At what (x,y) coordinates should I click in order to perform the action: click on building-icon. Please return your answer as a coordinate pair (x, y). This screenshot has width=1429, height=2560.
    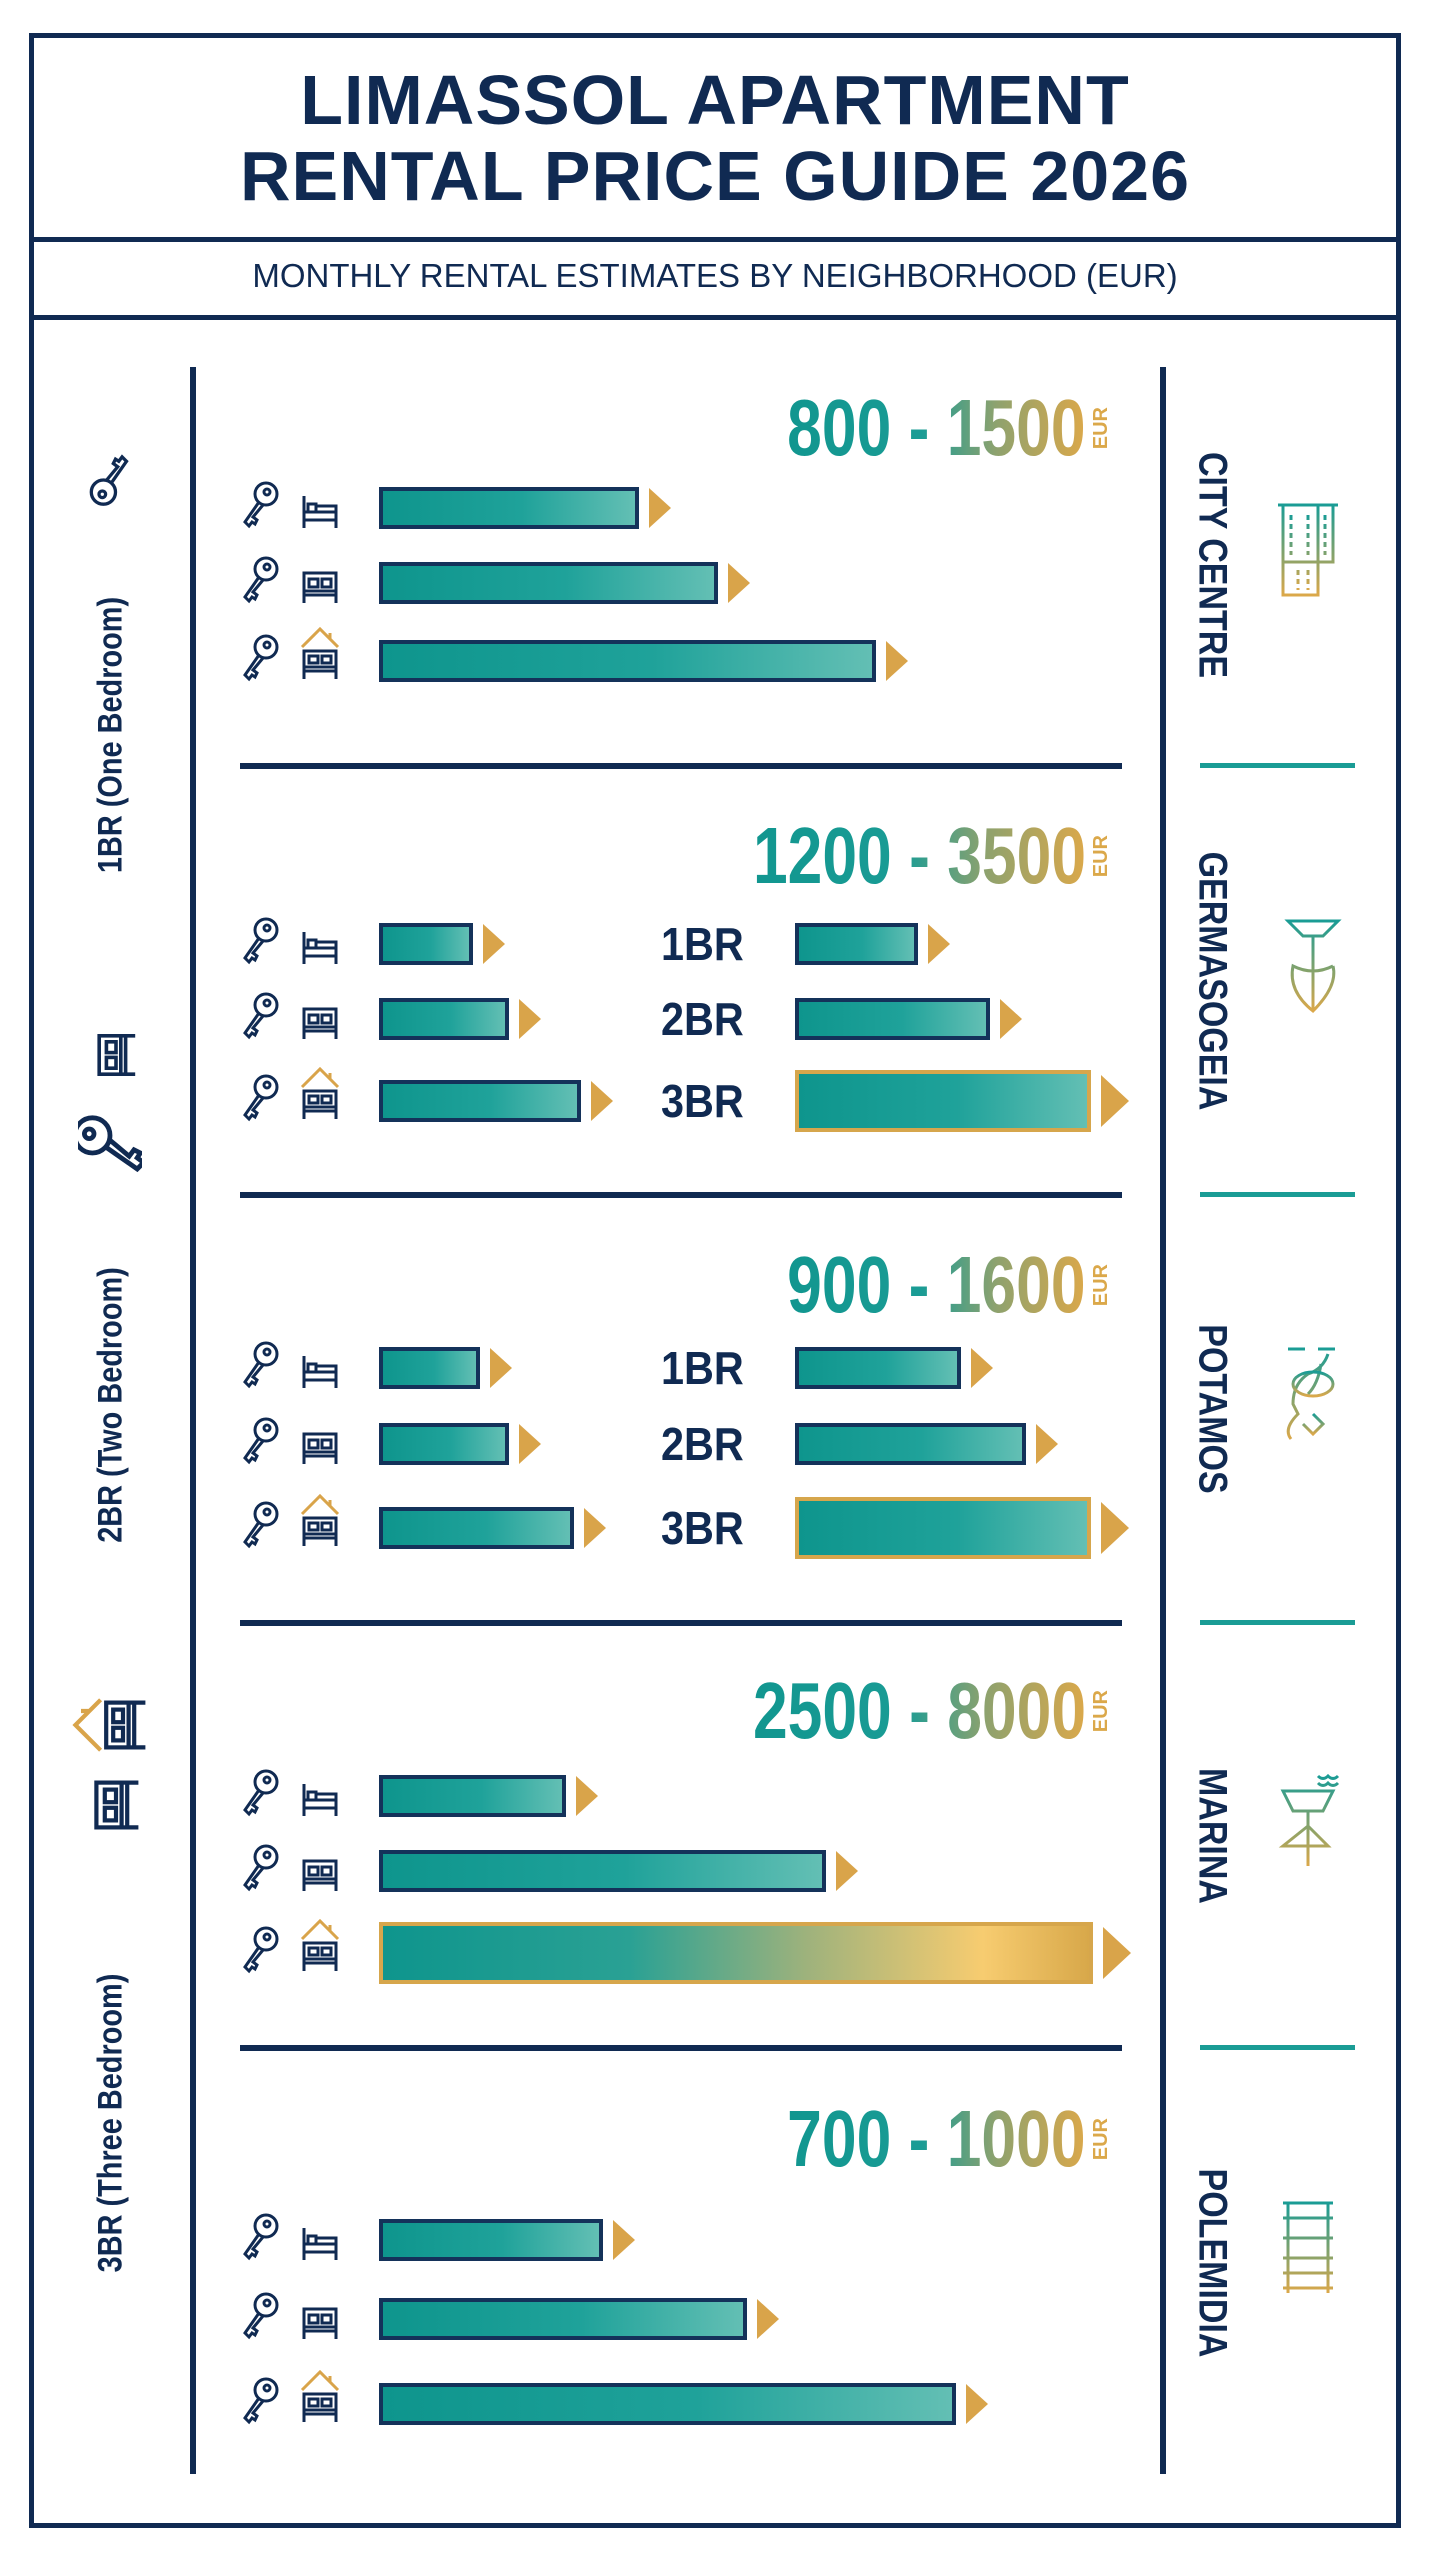
    Looking at the image, I should click on (1308, 550).